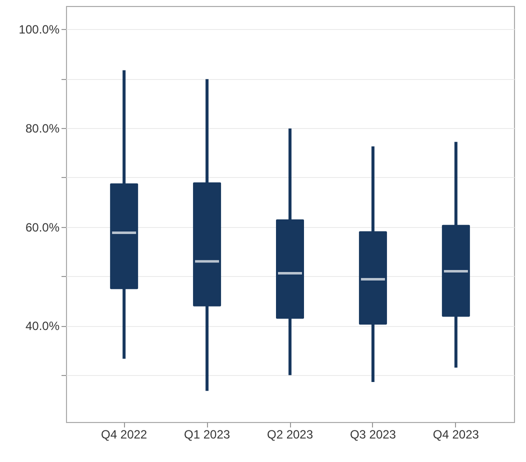 The width and height of the screenshot is (526, 462). I want to click on x-tick-label: Q1 2023, so click(207, 435).